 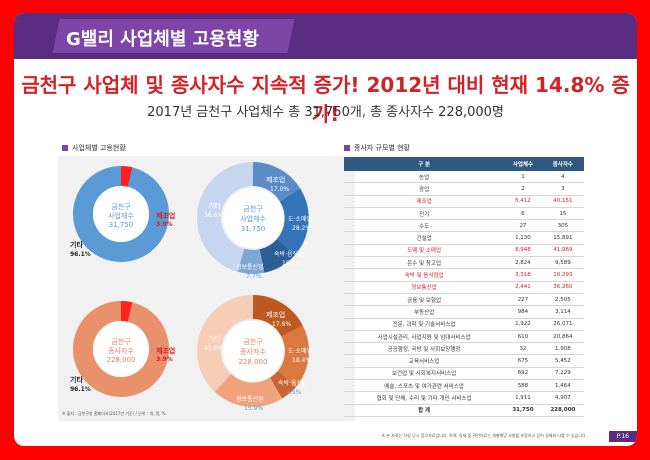 What do you see at coordinates (424, 361) in the screenshot?
I see `table-cell-category: 교육서비스업` at bounding box center [424, 361].